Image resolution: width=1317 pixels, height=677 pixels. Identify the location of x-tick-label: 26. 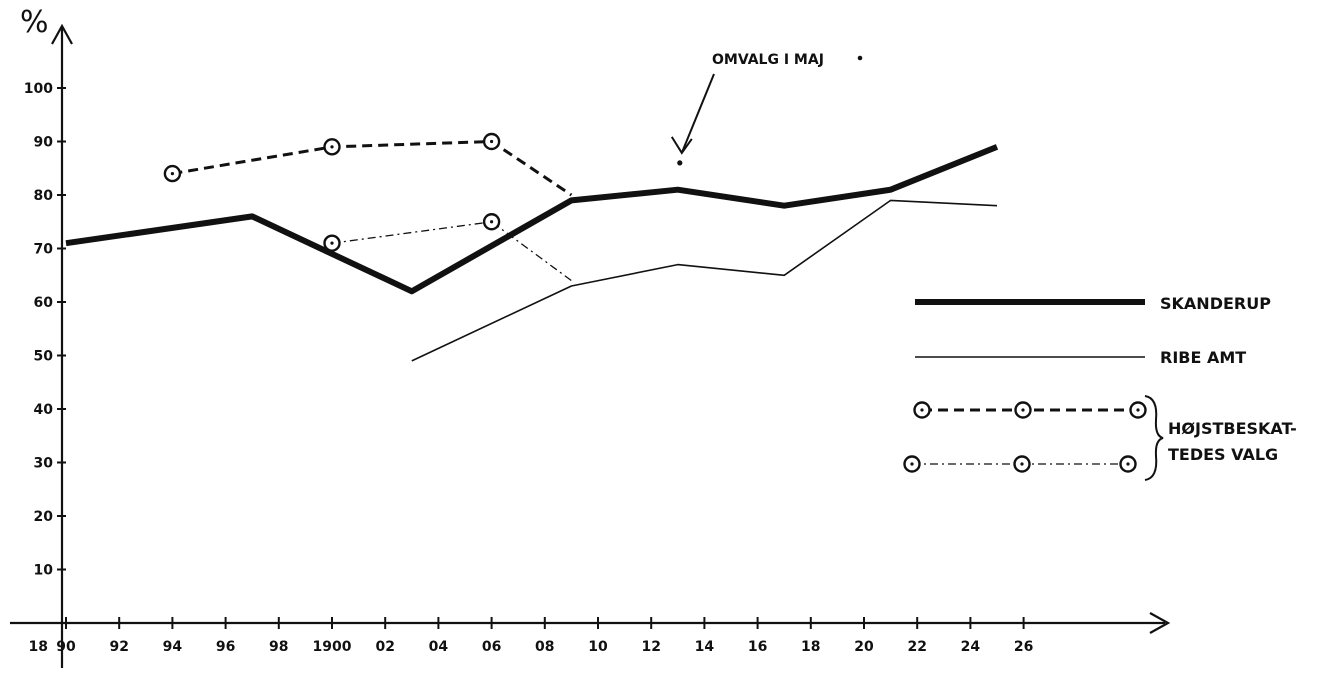
(1023, 647).